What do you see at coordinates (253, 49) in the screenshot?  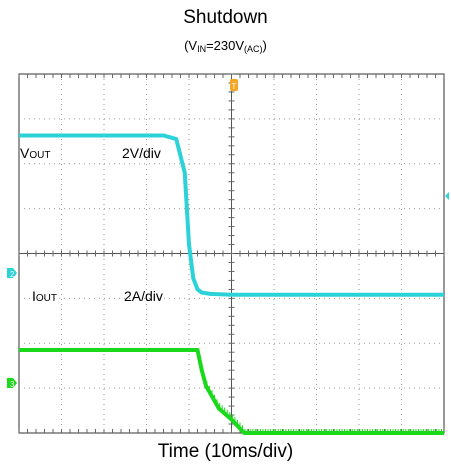 I see `subtitle-ac-sub: (AC)` at bounding box center [253, 49].